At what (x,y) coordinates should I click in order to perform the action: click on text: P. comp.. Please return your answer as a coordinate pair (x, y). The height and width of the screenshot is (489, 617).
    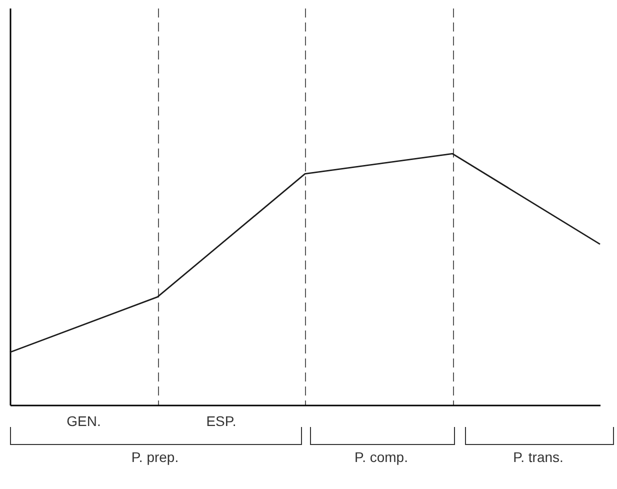
    Looking at the image, I should click on (381, 457).